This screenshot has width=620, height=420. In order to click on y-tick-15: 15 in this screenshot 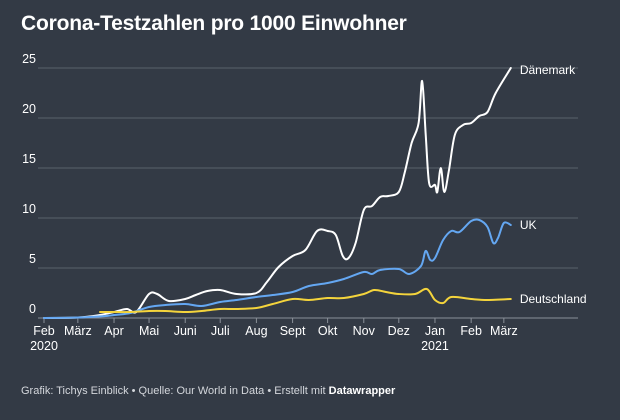, I will do `click(29, 159)`.